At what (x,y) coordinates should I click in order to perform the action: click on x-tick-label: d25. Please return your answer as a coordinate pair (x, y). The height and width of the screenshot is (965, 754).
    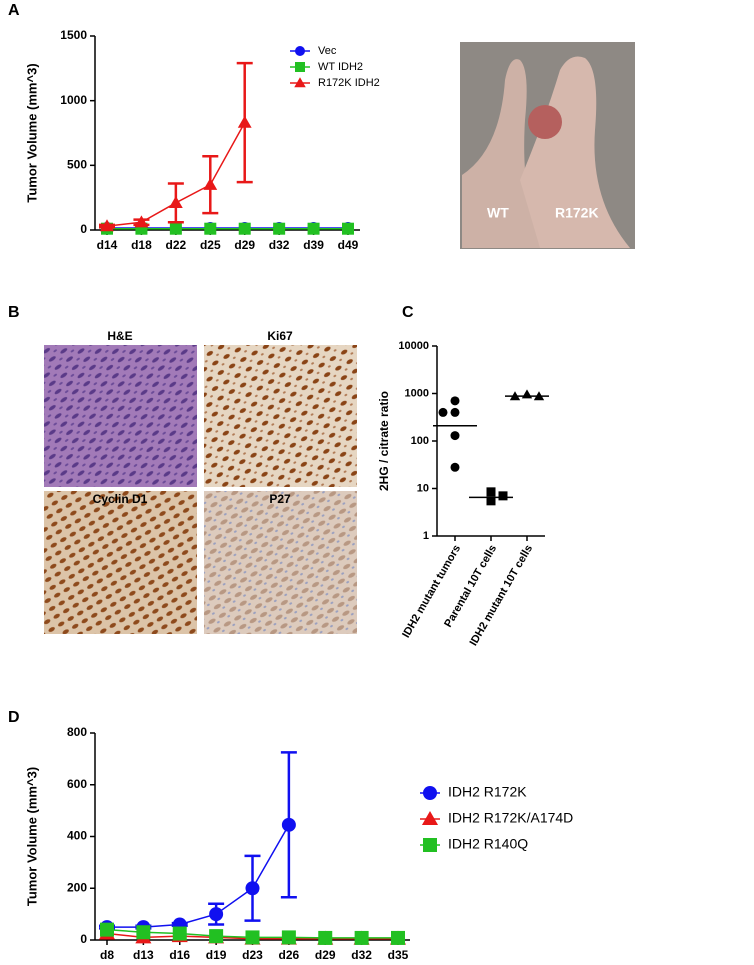
    Looking at the image, I should click on (210, 245).